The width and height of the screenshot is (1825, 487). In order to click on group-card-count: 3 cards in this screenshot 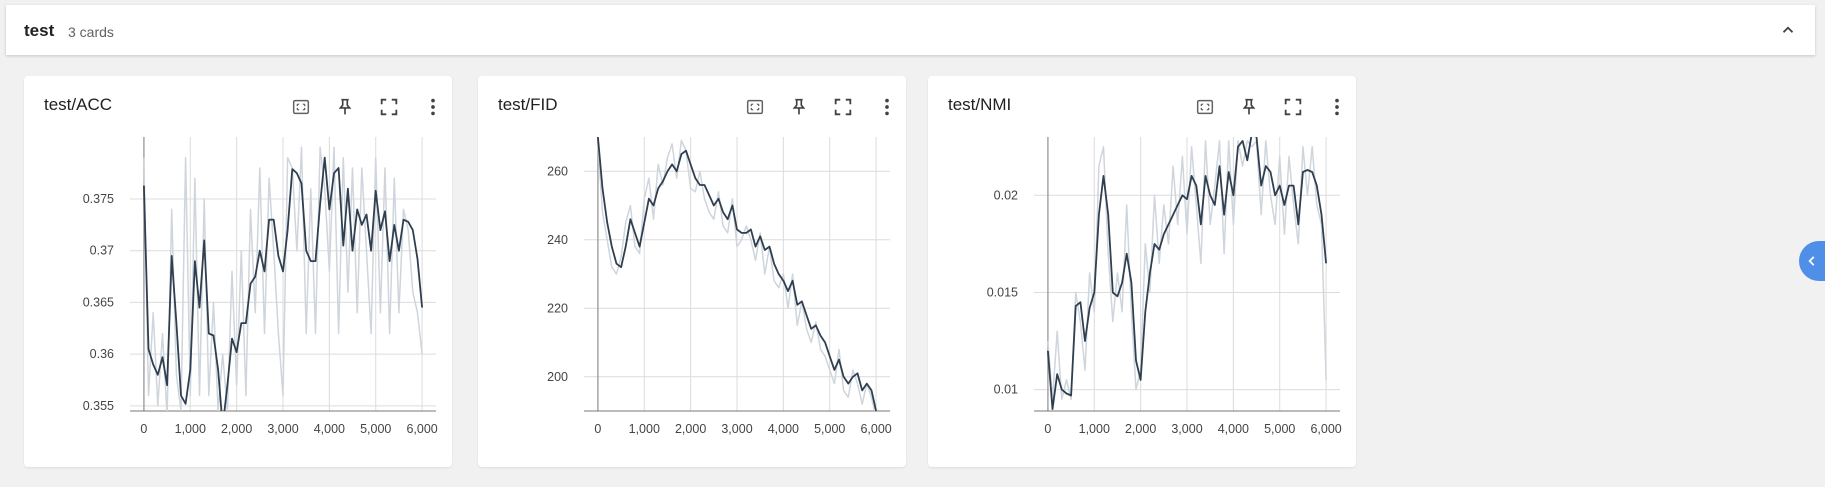, I will do `click(91, 32)`.